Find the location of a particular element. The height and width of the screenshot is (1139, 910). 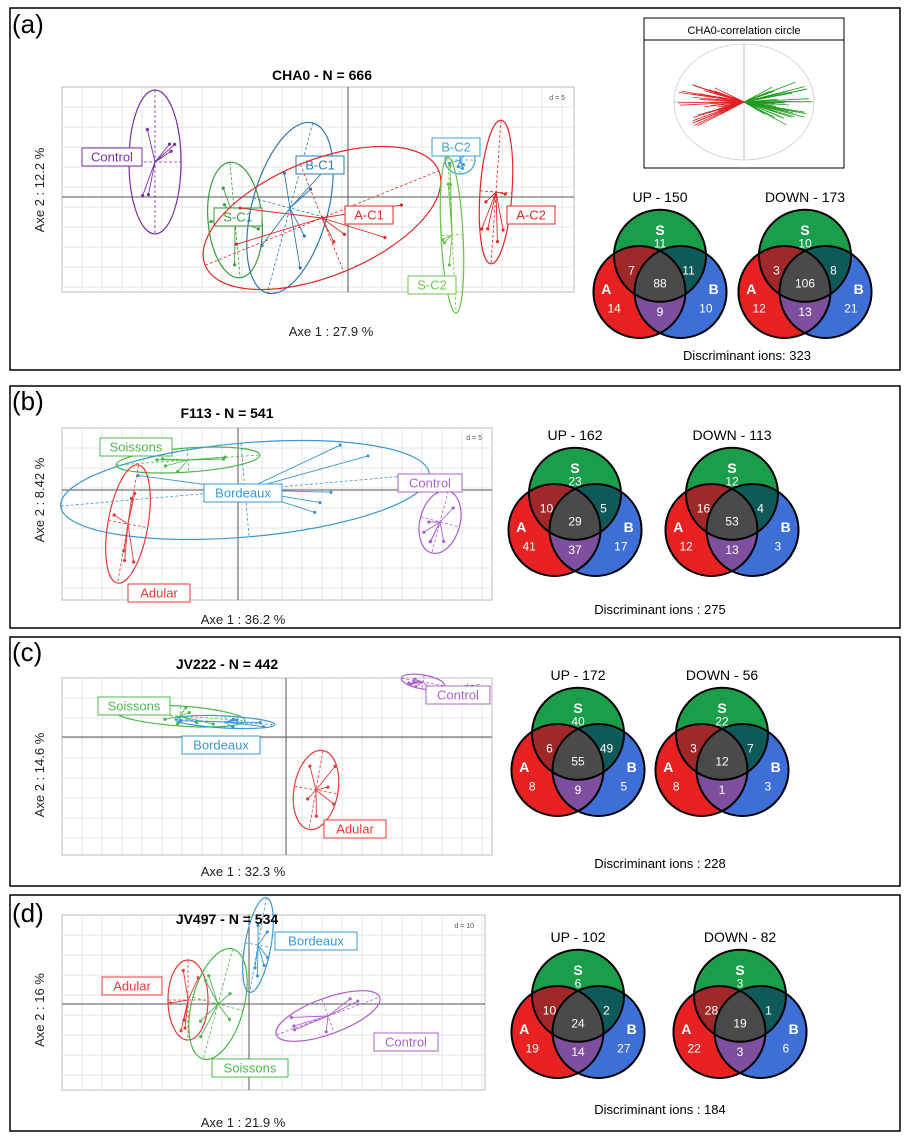

group-label: Control is located at coordinates (112, 157).